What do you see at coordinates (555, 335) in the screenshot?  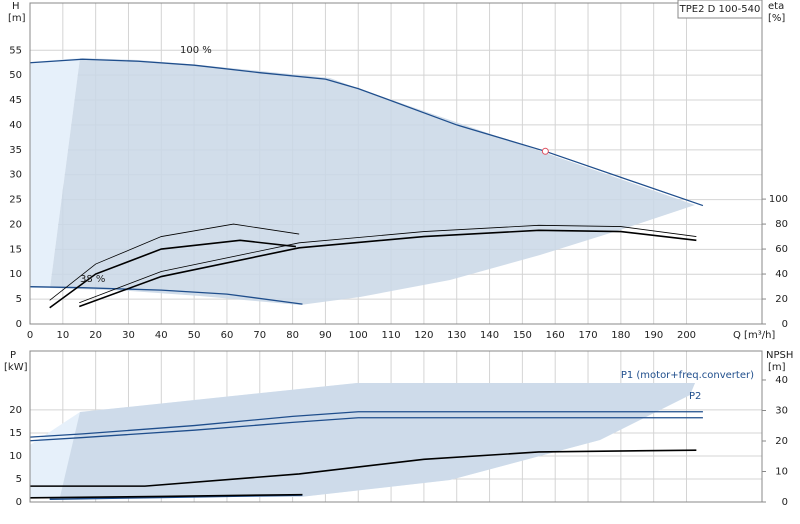 I see `x-tick-label: 160` at bounding box center [555, 335].